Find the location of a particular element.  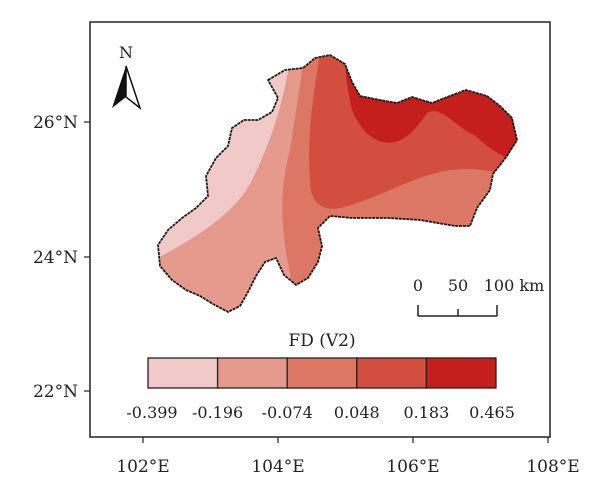

y-tick-label: 24°N is located at coordinates (55, 258).